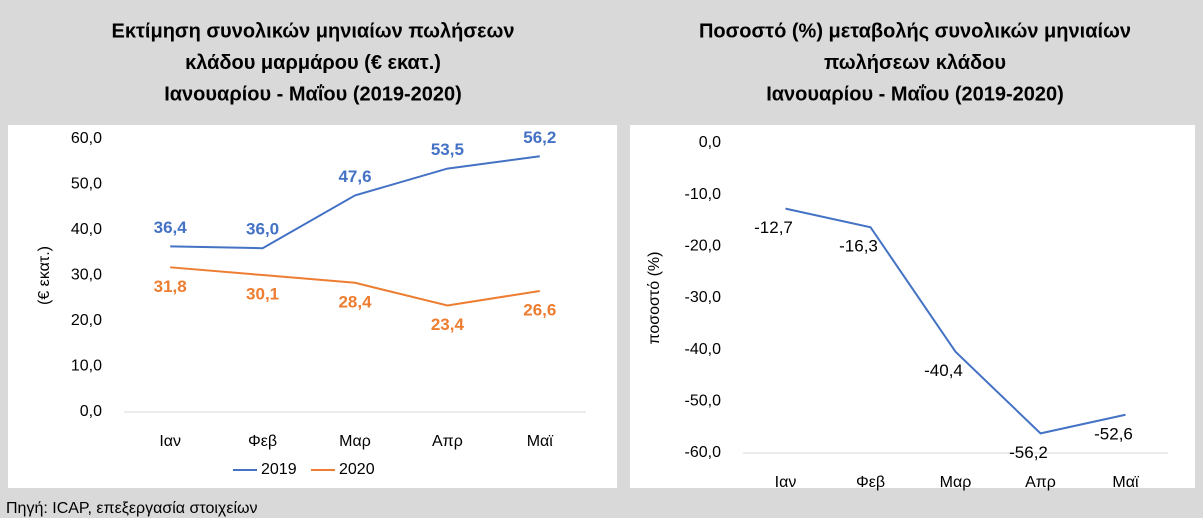 This screenshot has width=1203, height=518. Describe the element at coordinates (448, 324) in the screenshot. I see `data-label: 23,4` at that location.